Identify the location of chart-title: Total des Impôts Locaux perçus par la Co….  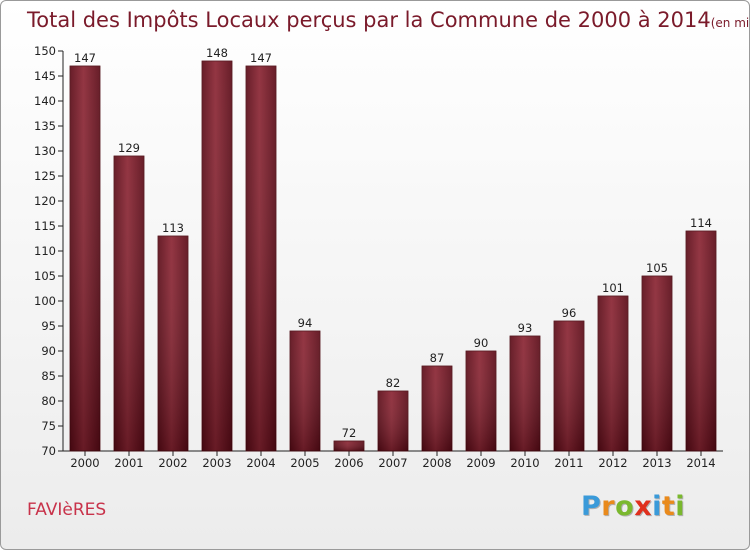
(387, 20).